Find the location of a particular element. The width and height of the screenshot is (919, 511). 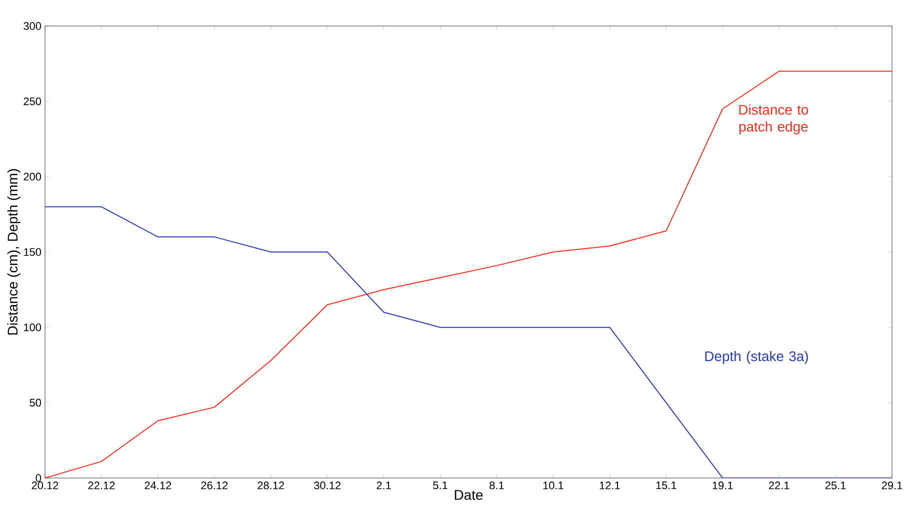

y-axis-title: Distance (cm), Depth (mm) is located at coordinates (13, 252).